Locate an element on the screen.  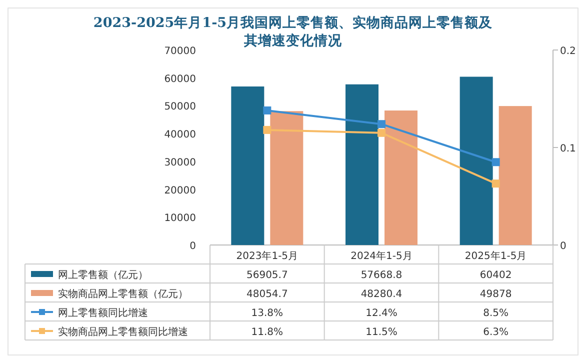
x-tick-label: 2024年1-5月 is located at coordinates (381, 256).